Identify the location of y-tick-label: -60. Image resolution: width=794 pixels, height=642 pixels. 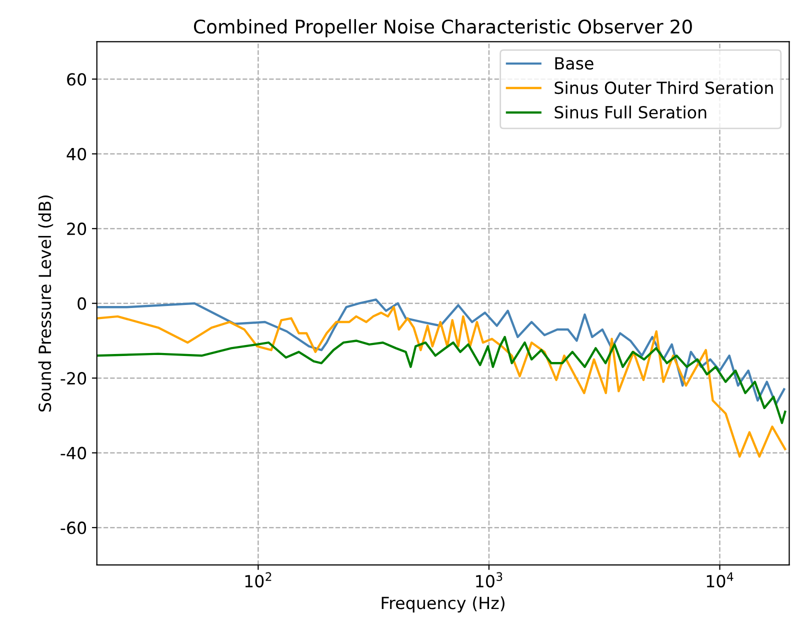
(73, 528).